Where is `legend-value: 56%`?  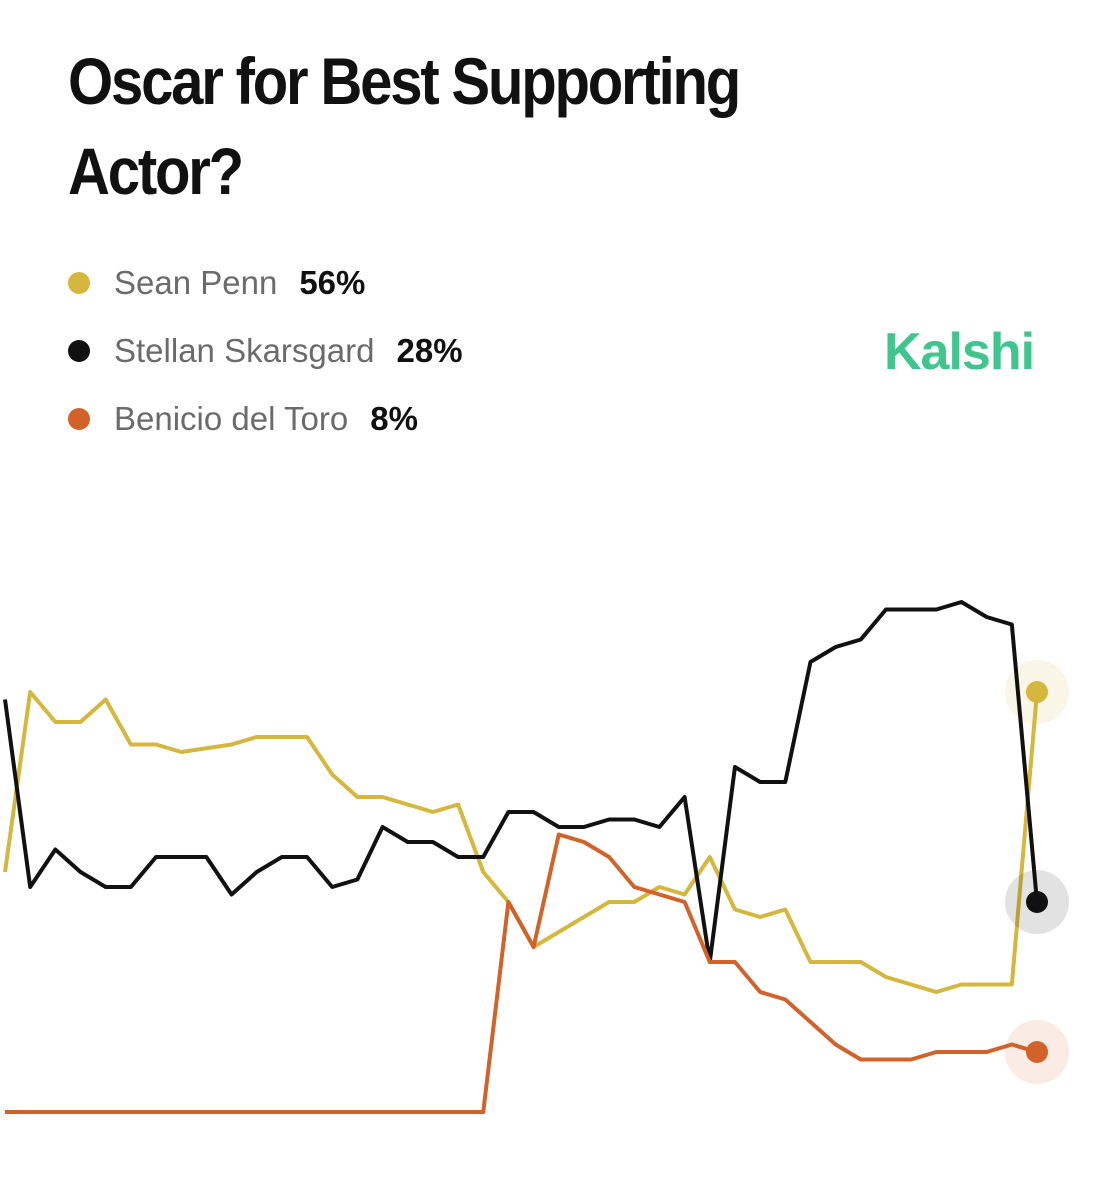
legend-value: 56% is located at coordinates (332, 282).